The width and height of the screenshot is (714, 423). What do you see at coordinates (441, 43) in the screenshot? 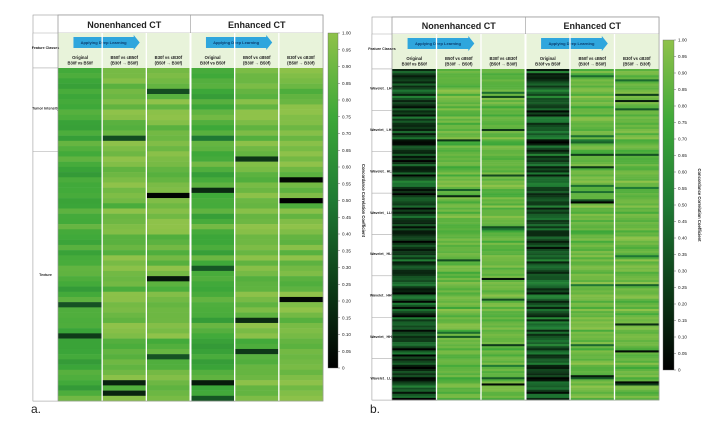
I see `deep-learning-arrow` at bounding box center [441, 43].